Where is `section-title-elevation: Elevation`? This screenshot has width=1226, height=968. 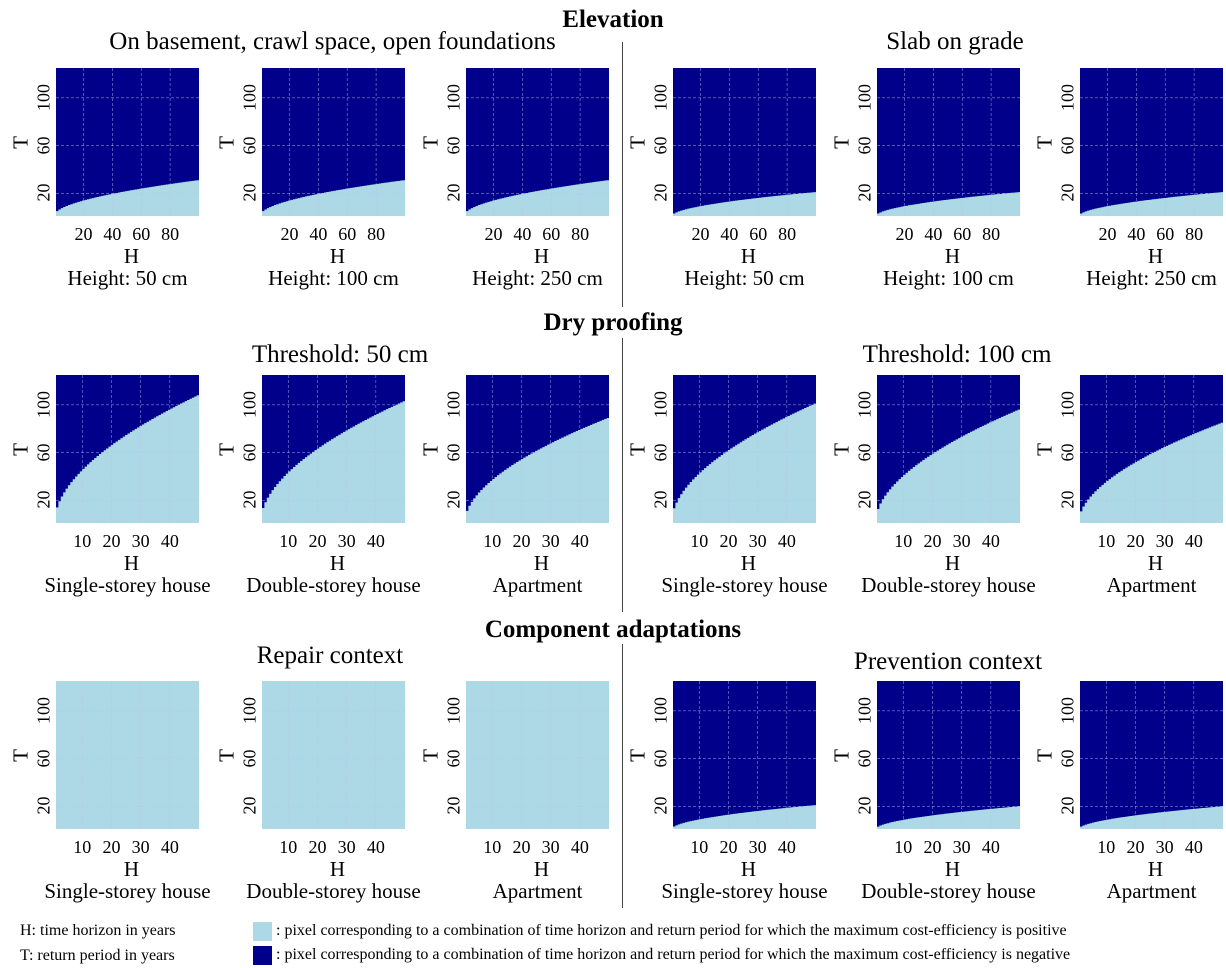 section-title-elevation: Elevation is located at coordinates (613, 19).